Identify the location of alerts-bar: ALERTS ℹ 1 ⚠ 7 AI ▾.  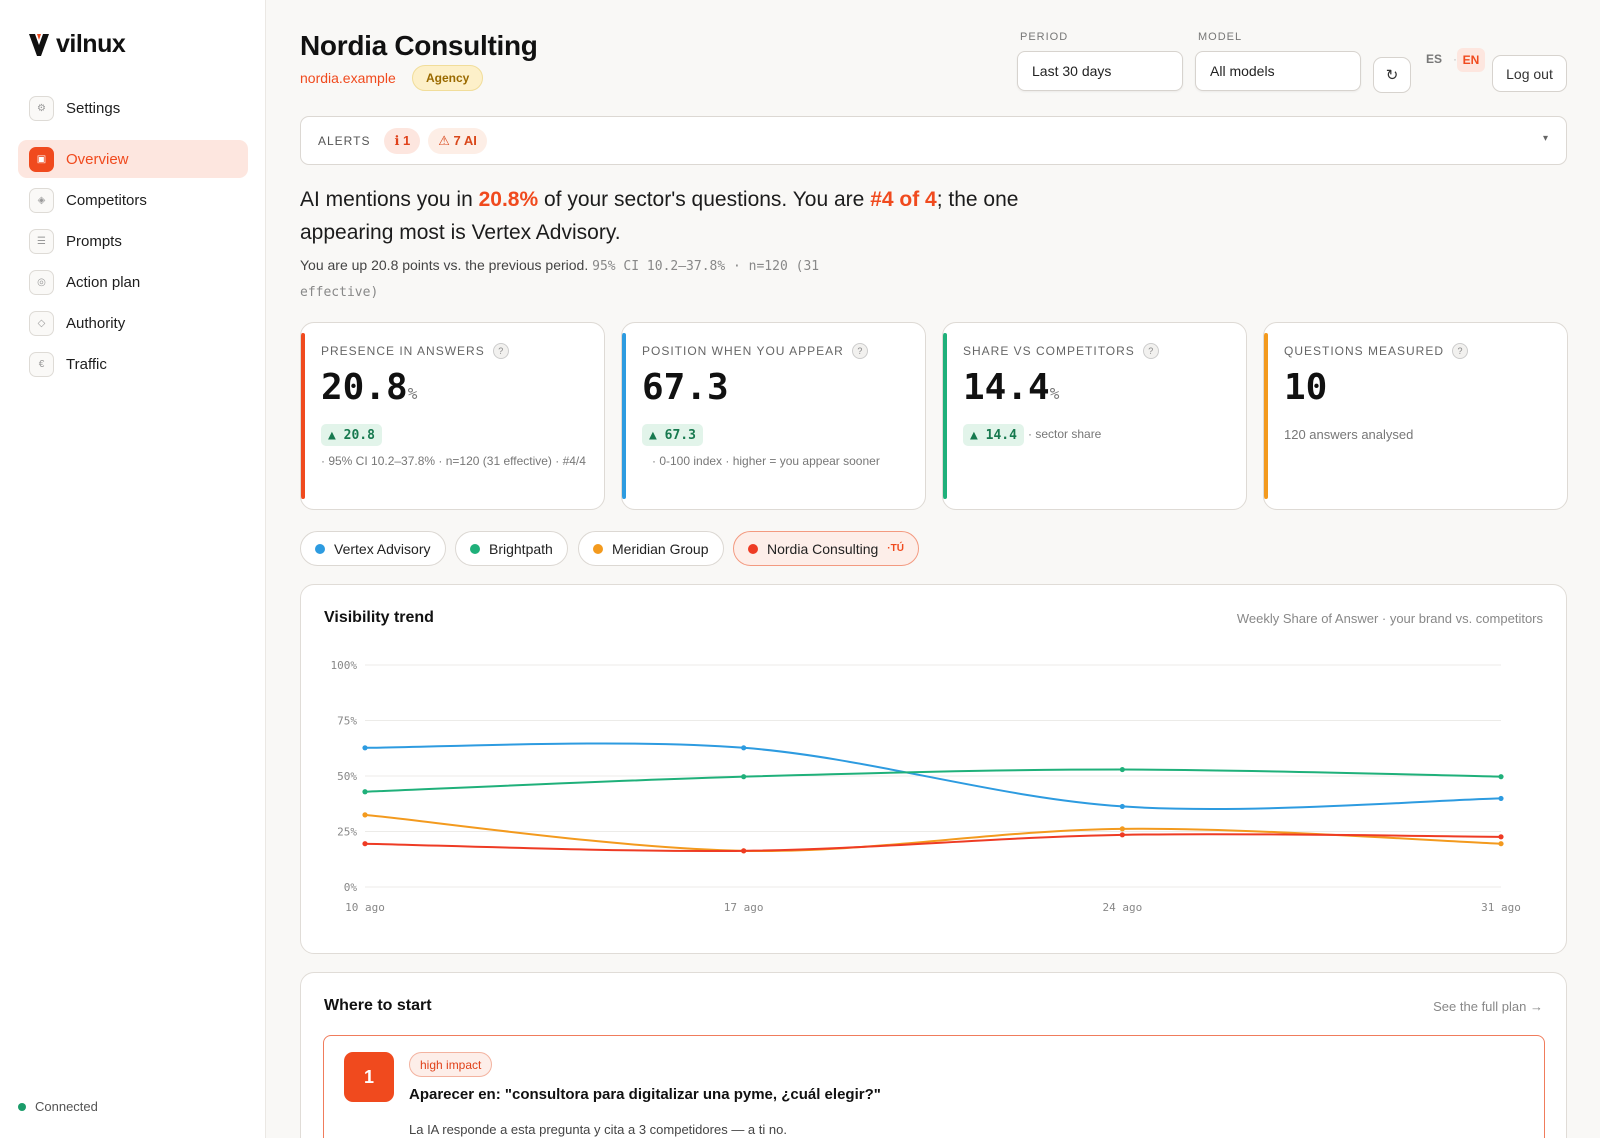
(933, 140).